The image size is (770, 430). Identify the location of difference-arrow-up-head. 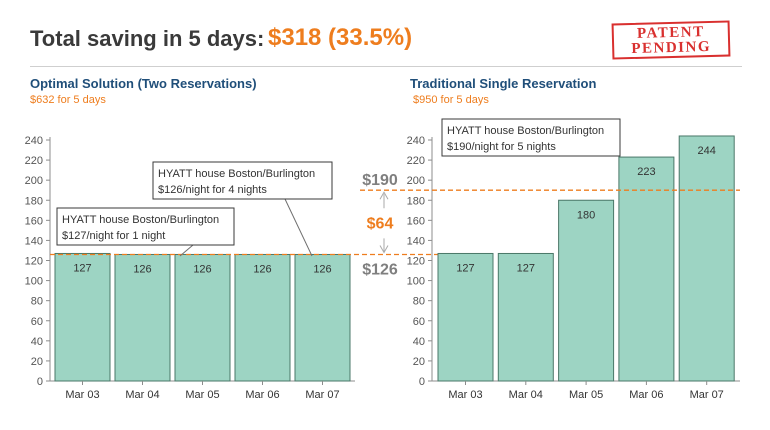
(384, 195).